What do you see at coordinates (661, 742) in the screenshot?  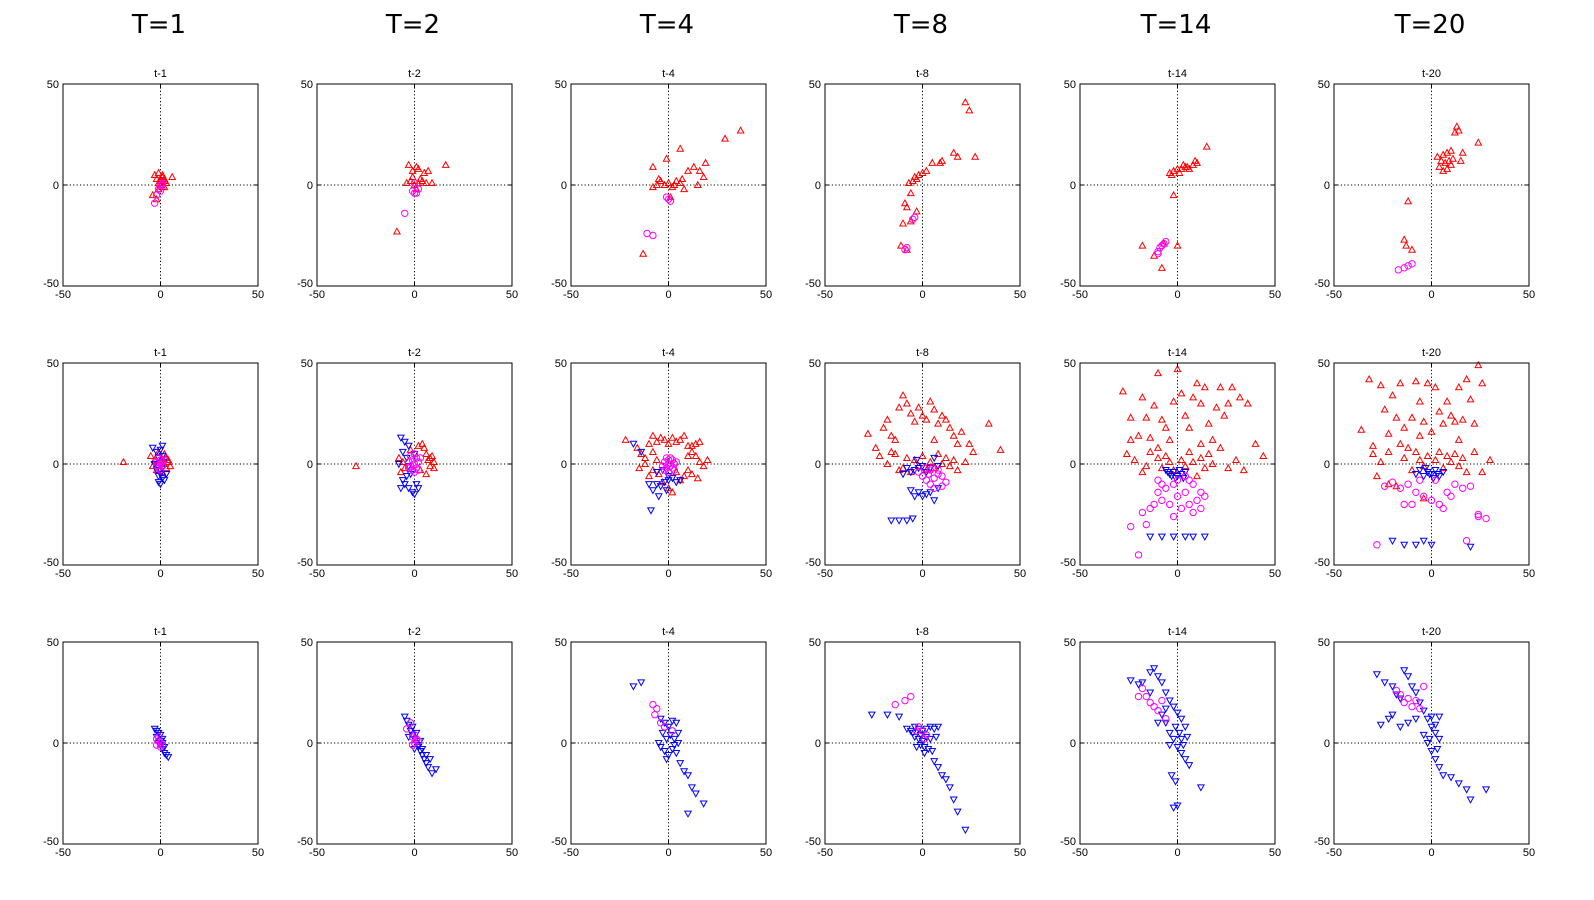 I see `panel-r3-c3: t-4 -50 0 50 50 0 -50` at bounding box center [661, 742].